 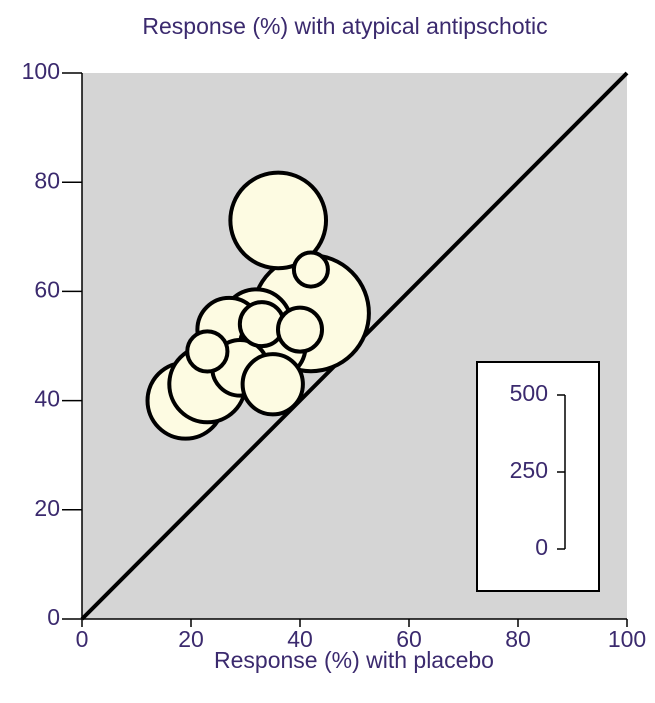 I want to click on x-tick-label: 40, so click(x=300, y=639).